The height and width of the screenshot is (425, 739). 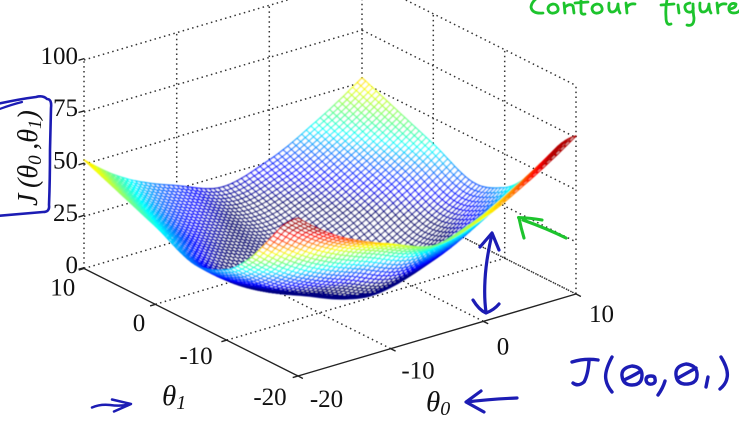 What do you see at coordinates (65, 213) in the screenshot?
I see `svg-text: 25` at bounding box center [65, 213].